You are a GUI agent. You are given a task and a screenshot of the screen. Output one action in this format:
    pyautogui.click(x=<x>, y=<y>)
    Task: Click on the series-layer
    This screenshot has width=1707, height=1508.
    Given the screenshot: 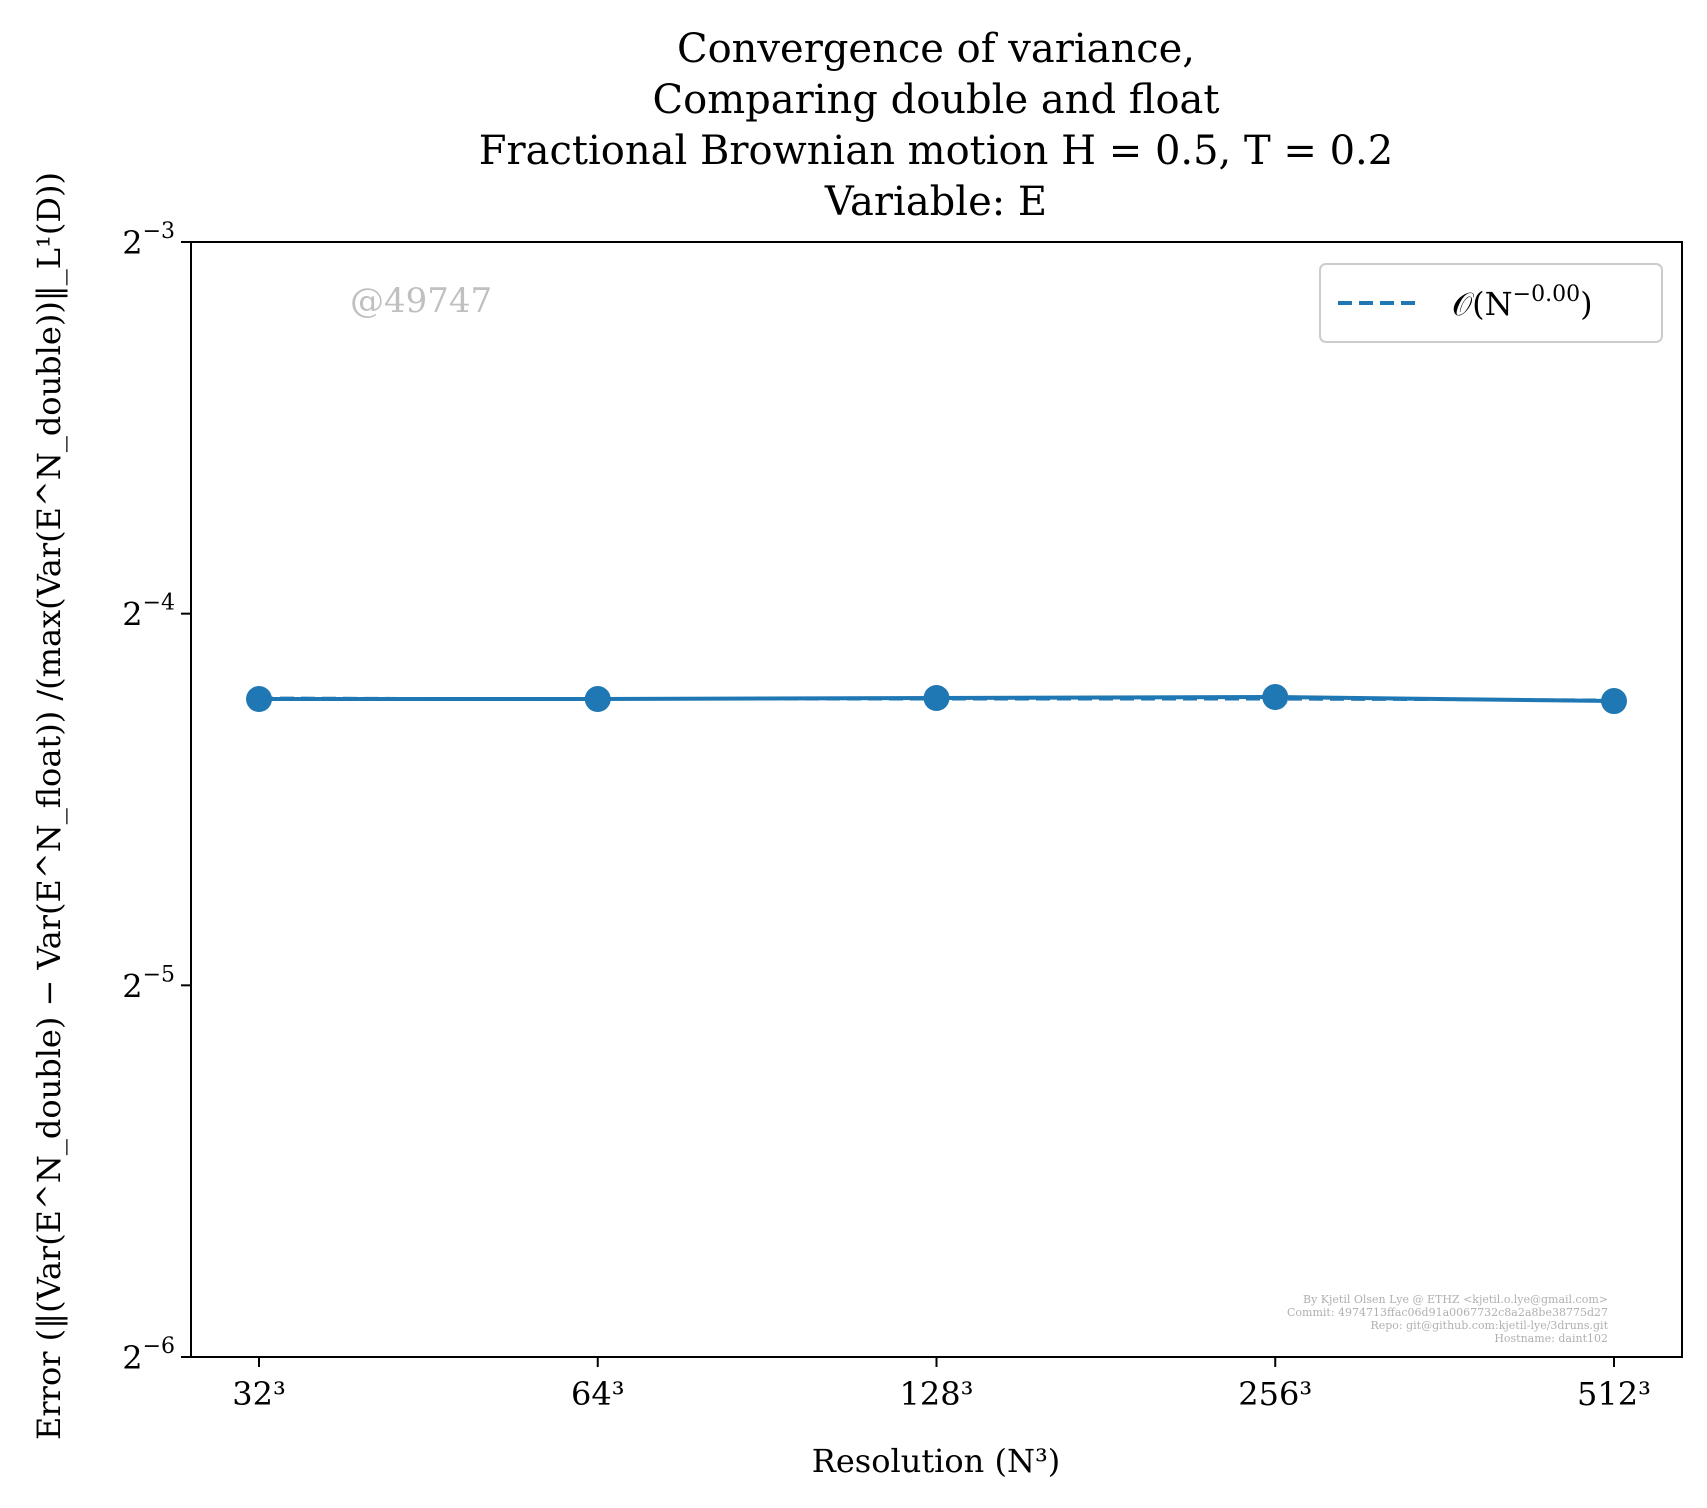 What is the action you would take?
    pyautogui.click(x=936, y=699)
    